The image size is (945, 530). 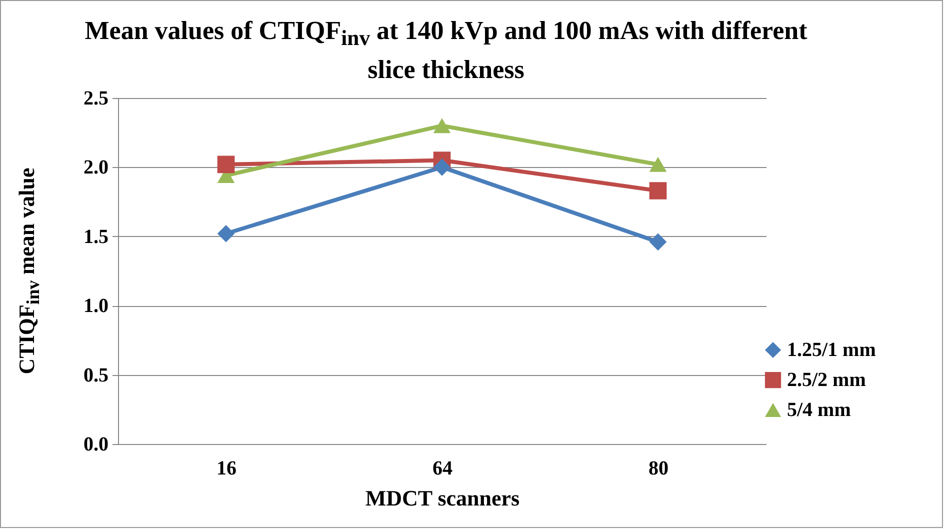 I want to click on y-tick-label: 0.0, so click(x=96, y=445).